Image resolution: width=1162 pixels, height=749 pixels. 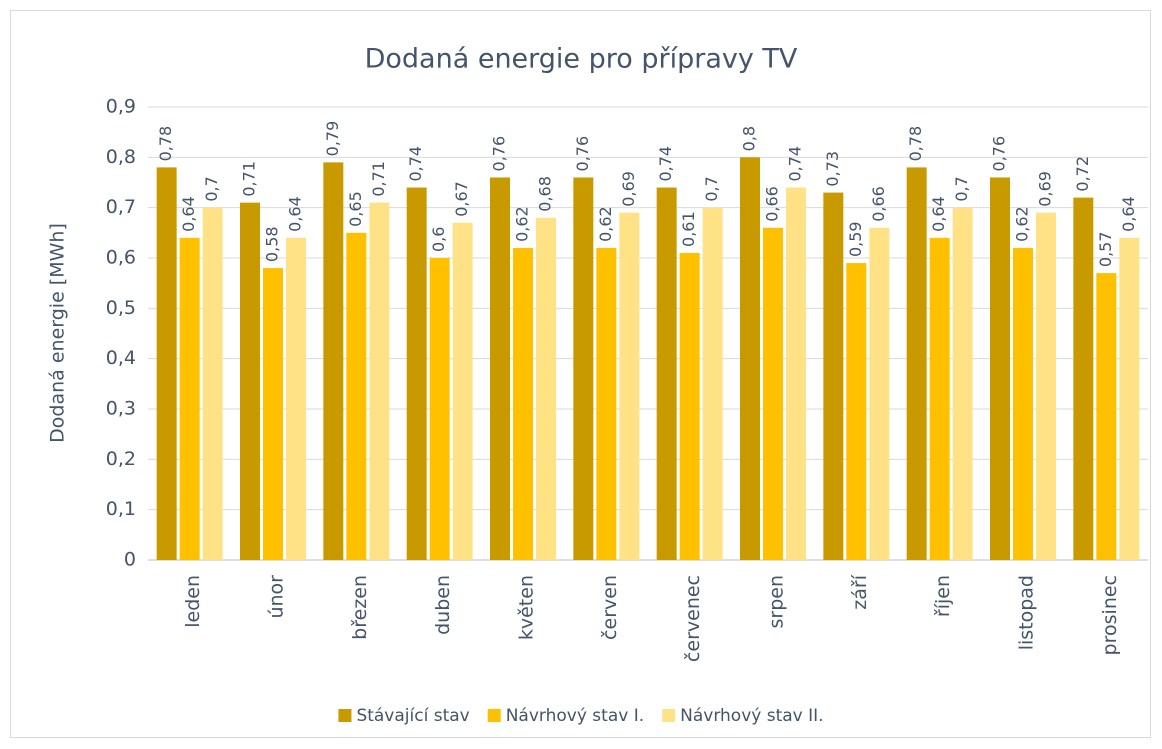 What do you see at coordinates (1105, 249) in the screenshot?
I see `value-label: 0,57` at bounding box center [1105, 249].